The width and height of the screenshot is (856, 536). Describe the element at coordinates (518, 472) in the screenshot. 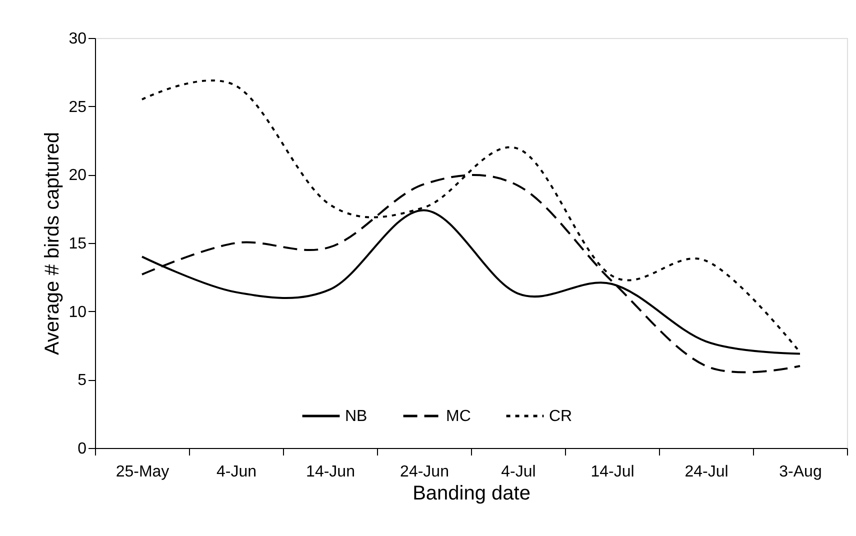

I see `x-tick-label: 4-Jul` at that location.